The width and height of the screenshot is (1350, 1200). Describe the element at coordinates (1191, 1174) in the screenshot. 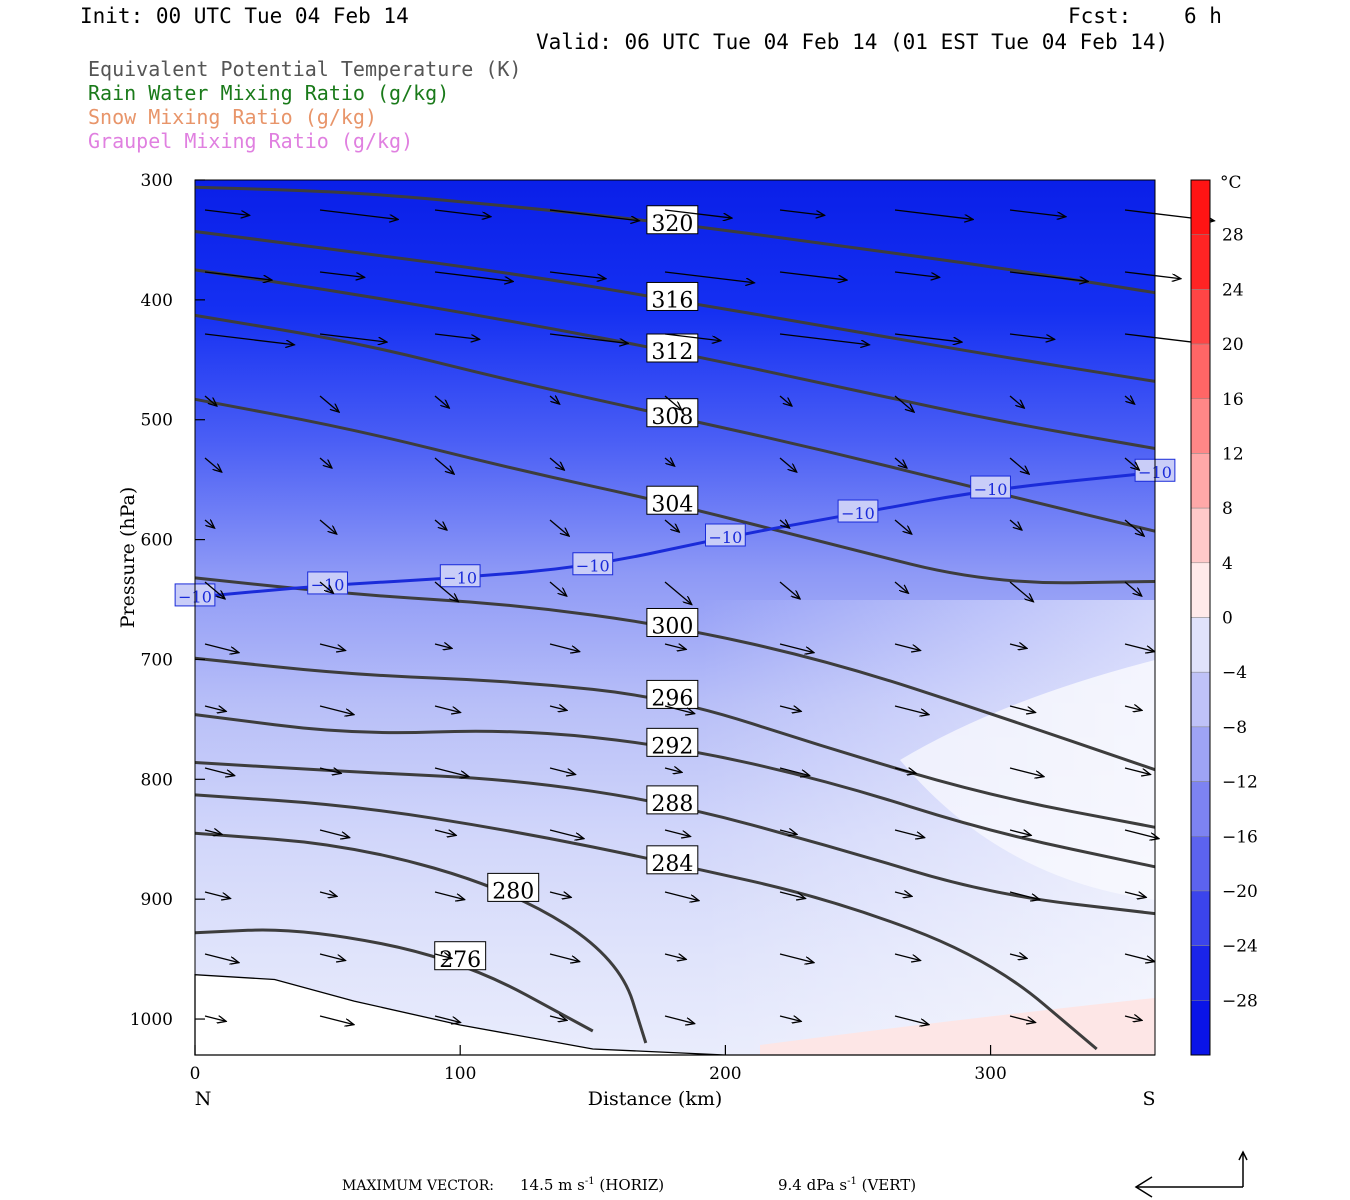

I see `reference-vector` at that location.